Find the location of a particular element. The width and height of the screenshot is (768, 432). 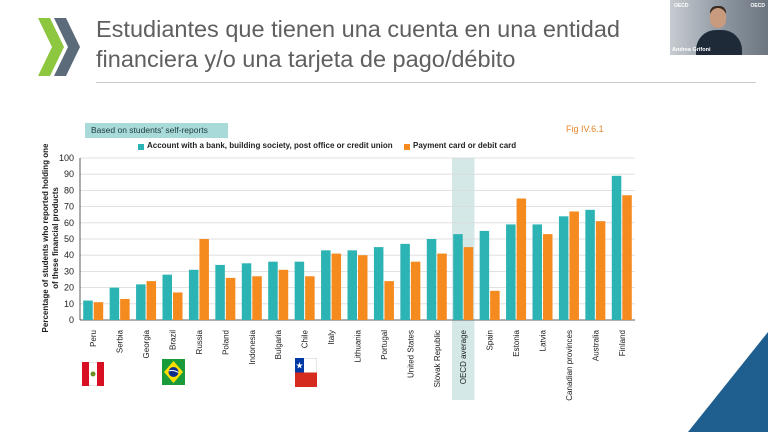

x-tick-label: Serbia is located at coordinates (120, 341).